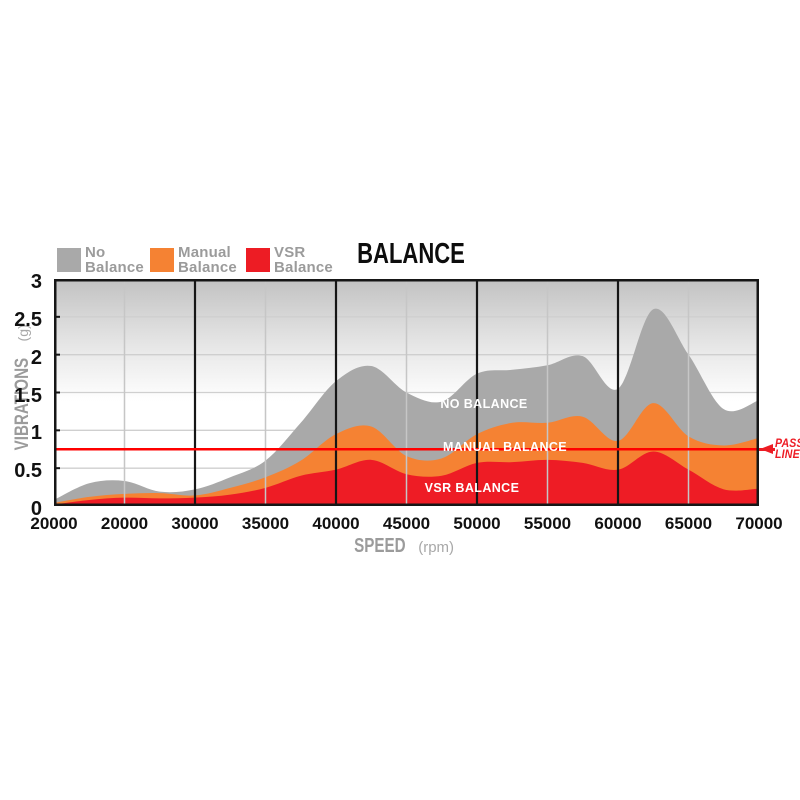  What do you see at coordinates (411, 254) in the screenshot?
I see `chart-title: BALANCE` at bounding box center [411, 254].